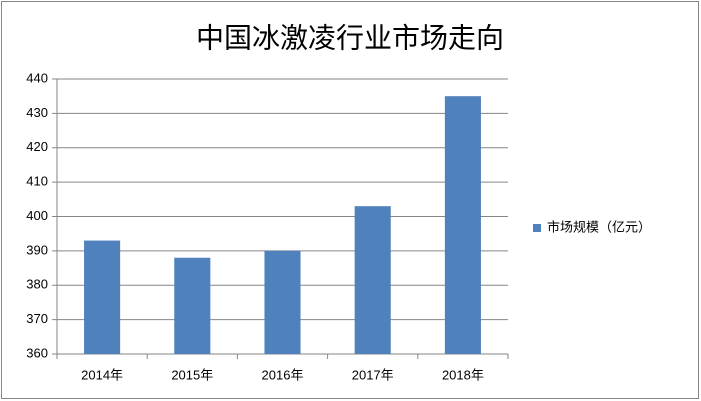  Describe the element at coordinates (37, 77) in the screenshot. I see `y-tick-label: 440` at that location.